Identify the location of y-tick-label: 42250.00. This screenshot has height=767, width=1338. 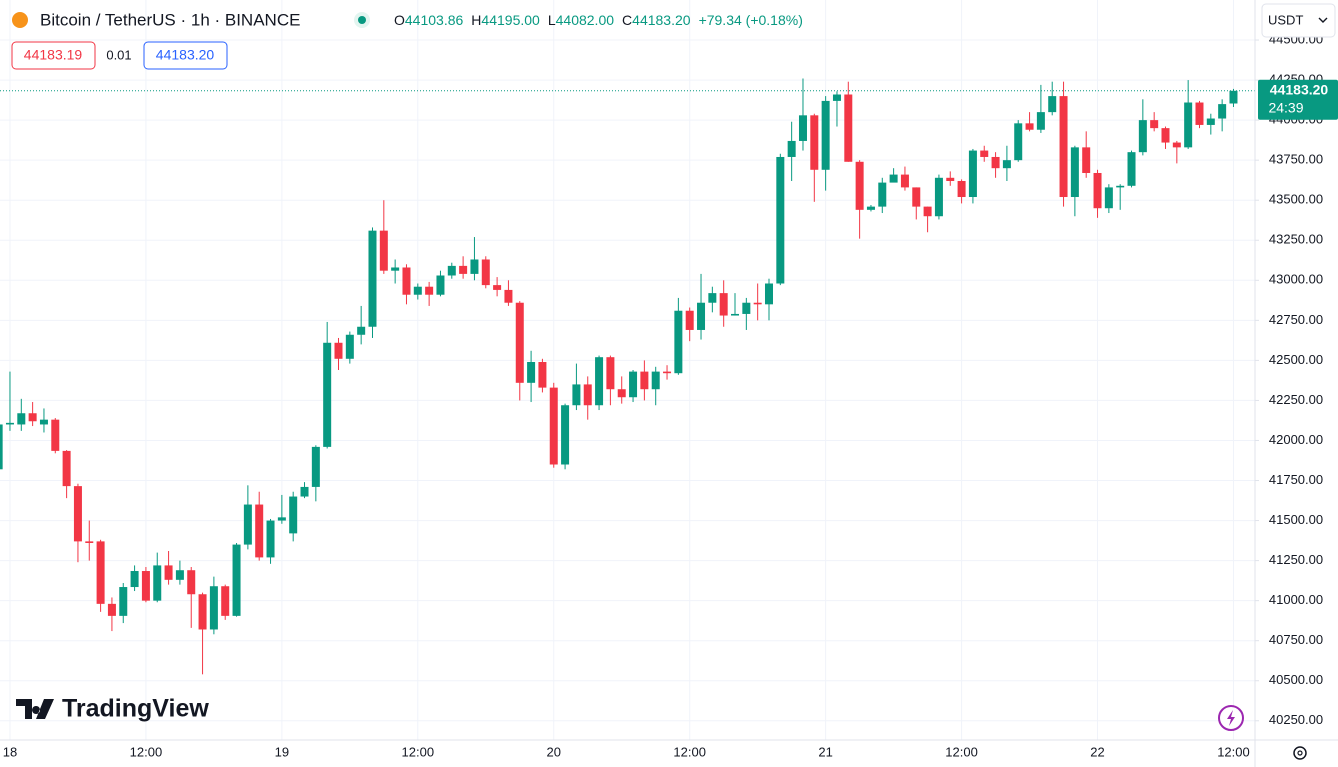
(1296, 399).